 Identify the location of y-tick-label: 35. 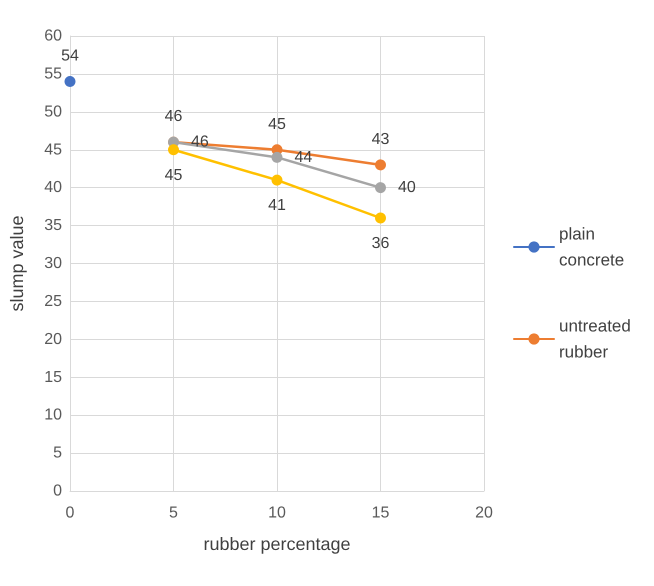
(53, 225).